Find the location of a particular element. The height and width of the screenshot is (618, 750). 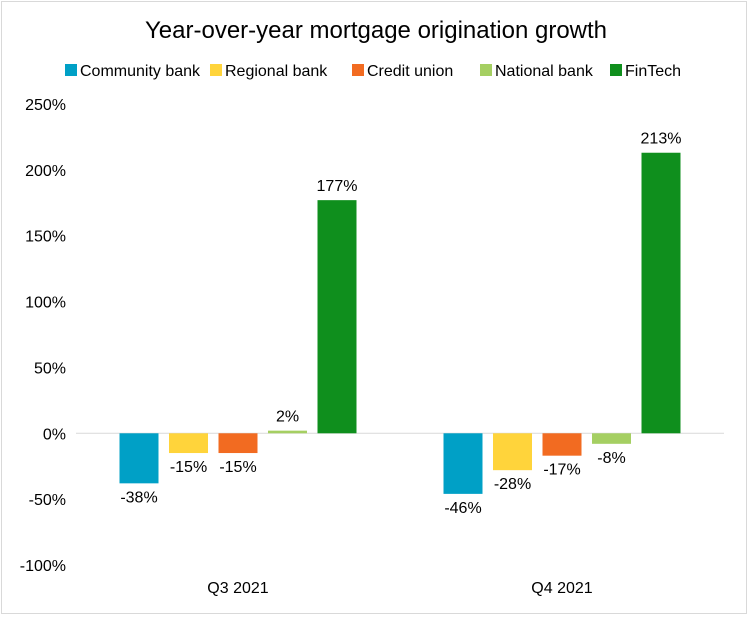

data-label: 177% is located at coordinates (337, 186).